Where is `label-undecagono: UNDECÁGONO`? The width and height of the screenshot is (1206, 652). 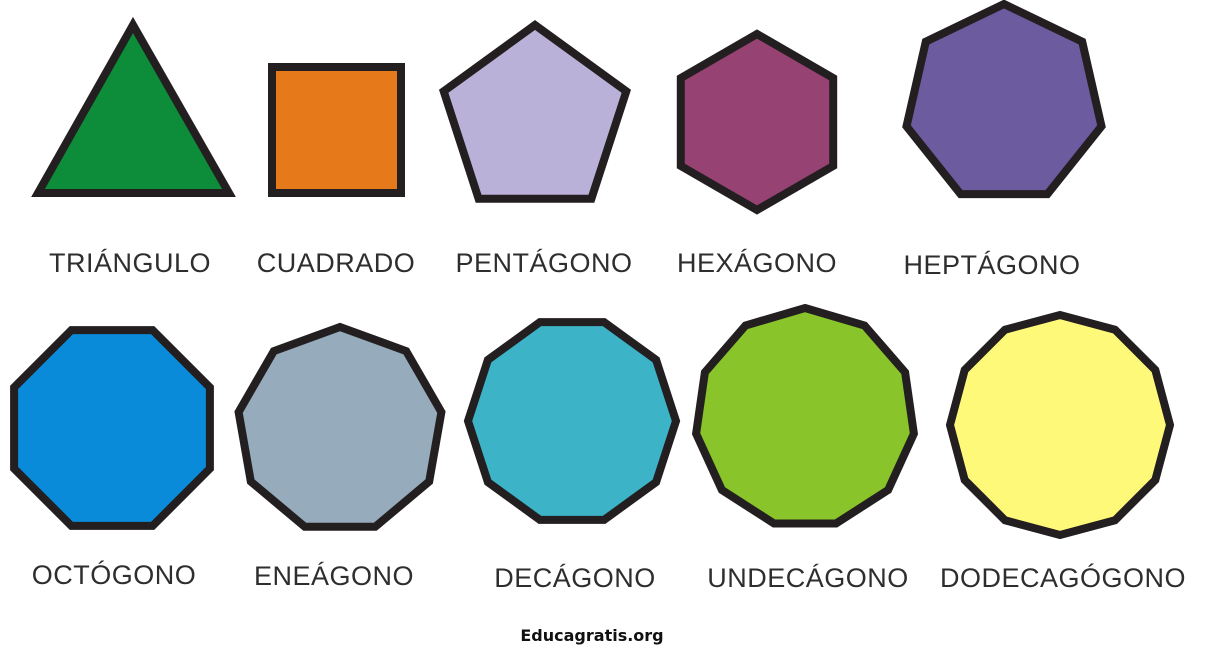
label-undecagono: UNDECÁGONO is located at coordinates (808, 578).